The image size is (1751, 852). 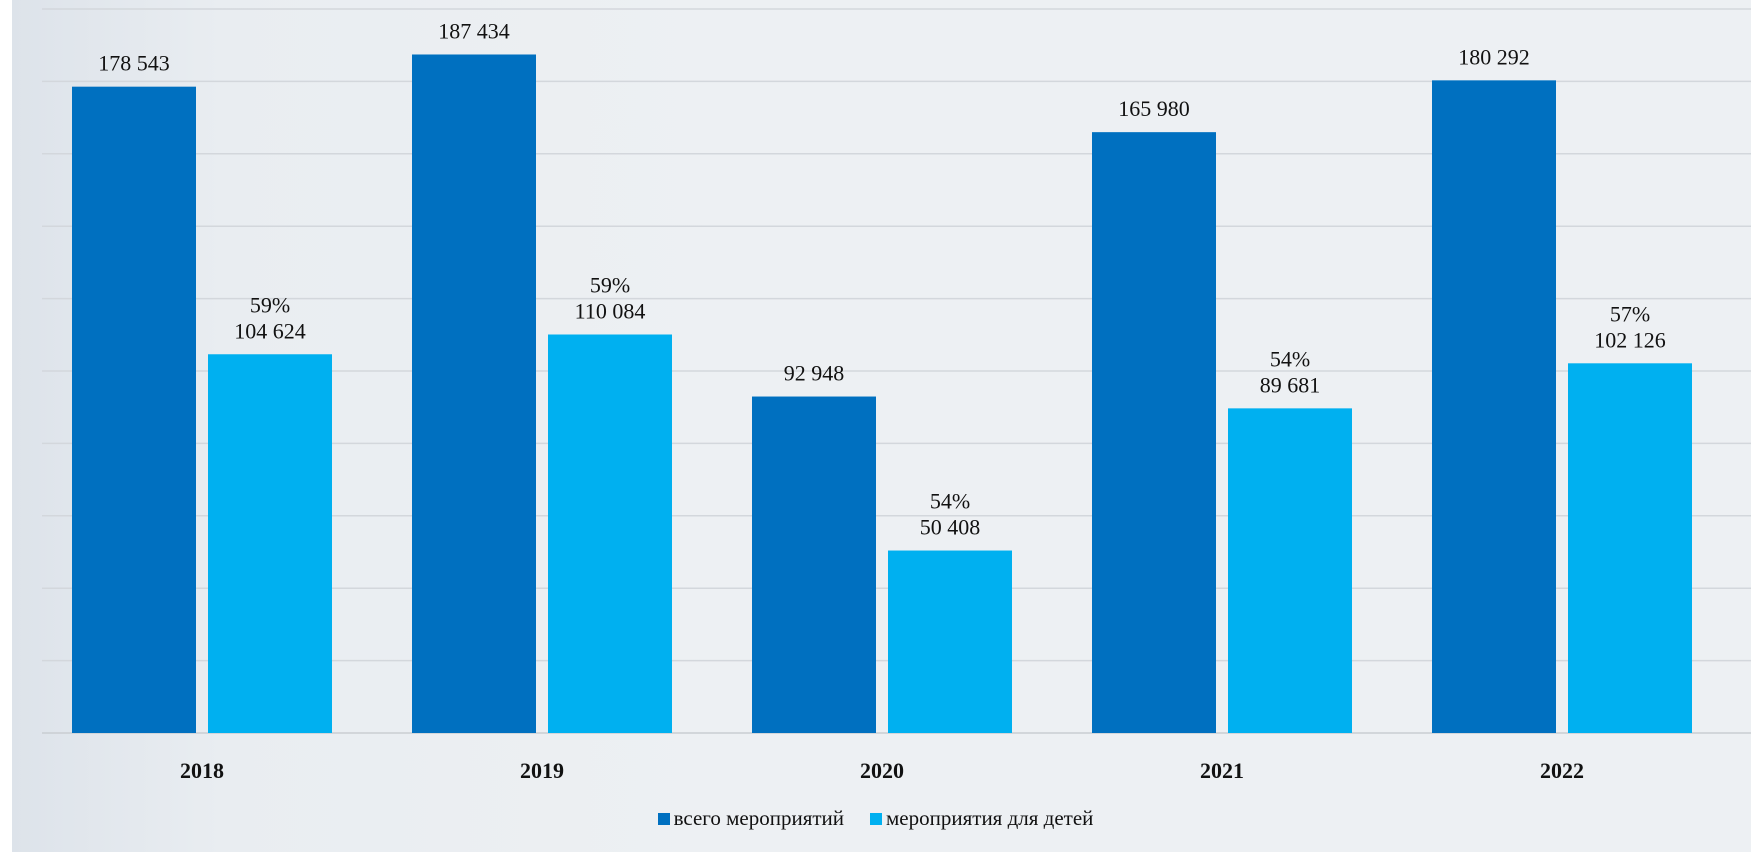 I want to click on value-label: 92 948, so click(x=814, y=373).